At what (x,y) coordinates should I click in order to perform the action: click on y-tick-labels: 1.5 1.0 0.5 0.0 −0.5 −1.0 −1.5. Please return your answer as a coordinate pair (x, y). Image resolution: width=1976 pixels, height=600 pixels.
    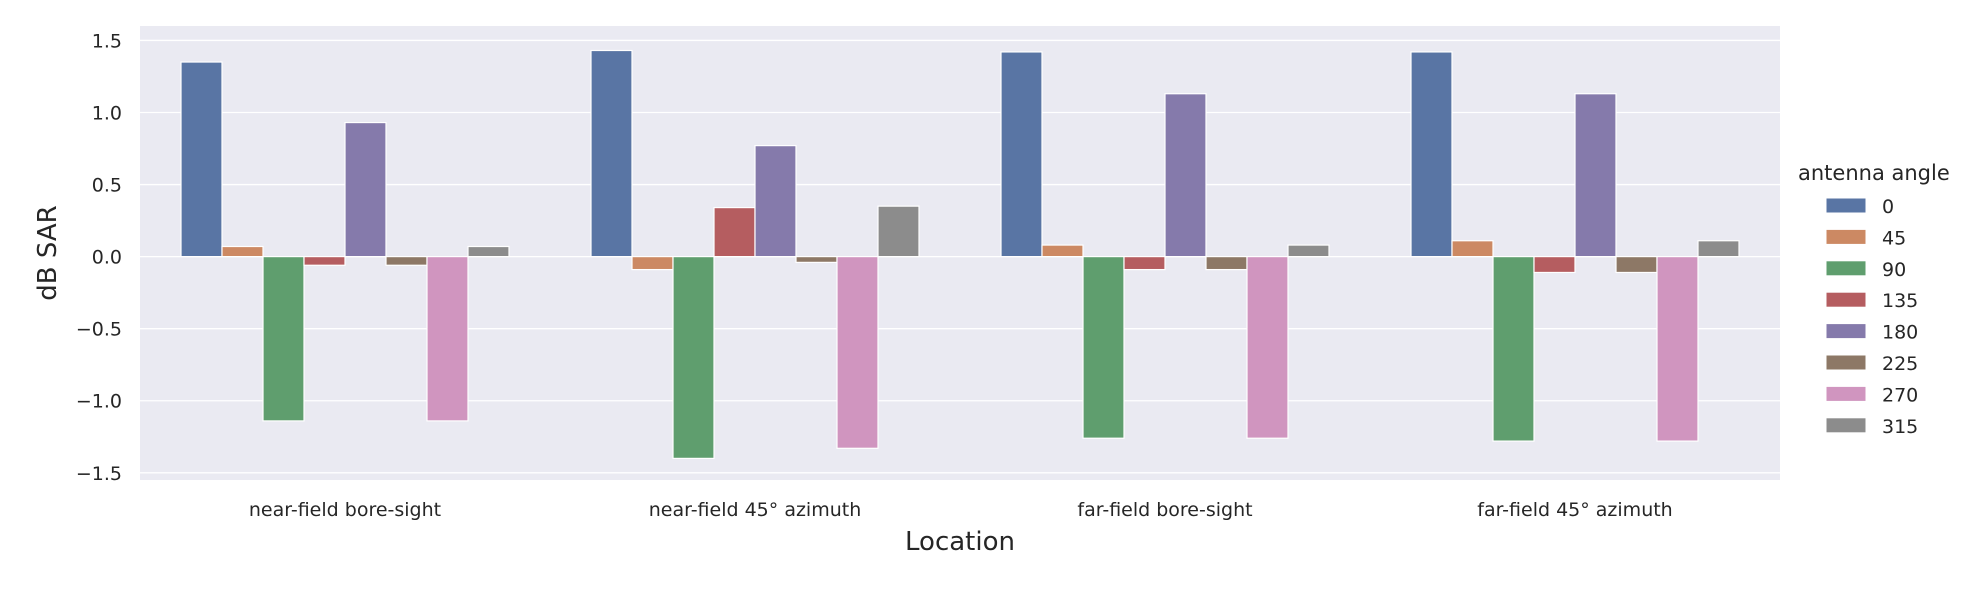
    Looking at the image, I should click on (99, 257).